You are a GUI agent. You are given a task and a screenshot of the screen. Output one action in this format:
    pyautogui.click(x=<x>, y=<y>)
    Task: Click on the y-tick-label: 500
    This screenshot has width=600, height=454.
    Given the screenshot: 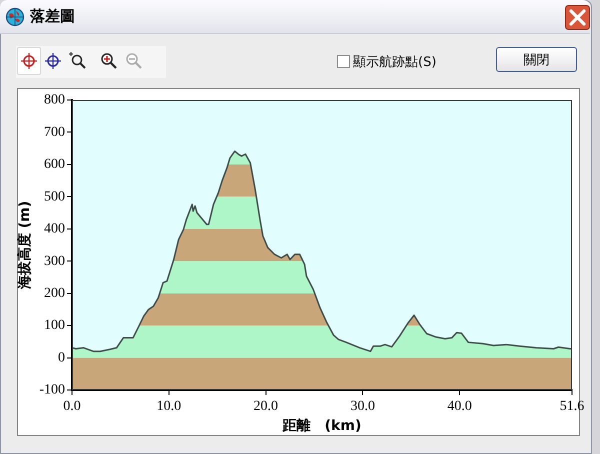 What is the action you would take?
    pyautogui.click(x=54, y=196)
    